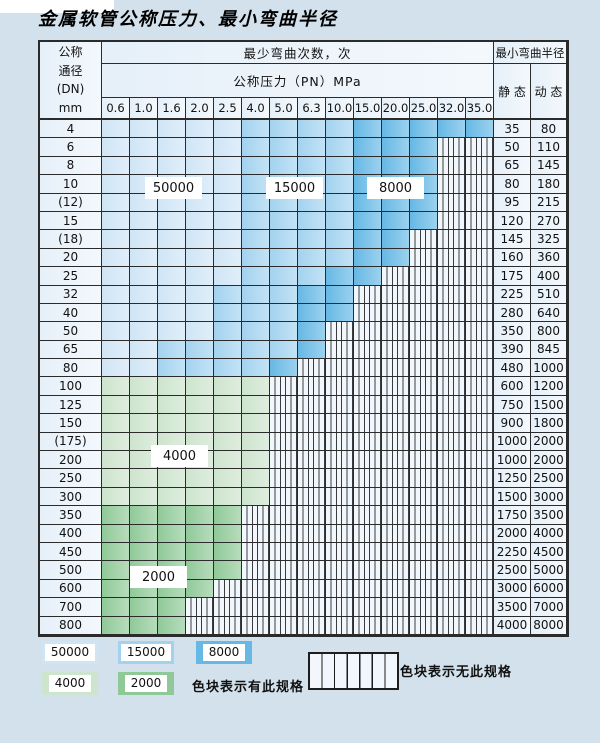 This screenshot has width=600, height=743. I want to click on legend-swatch-15000: 15000, so click(146, 652).